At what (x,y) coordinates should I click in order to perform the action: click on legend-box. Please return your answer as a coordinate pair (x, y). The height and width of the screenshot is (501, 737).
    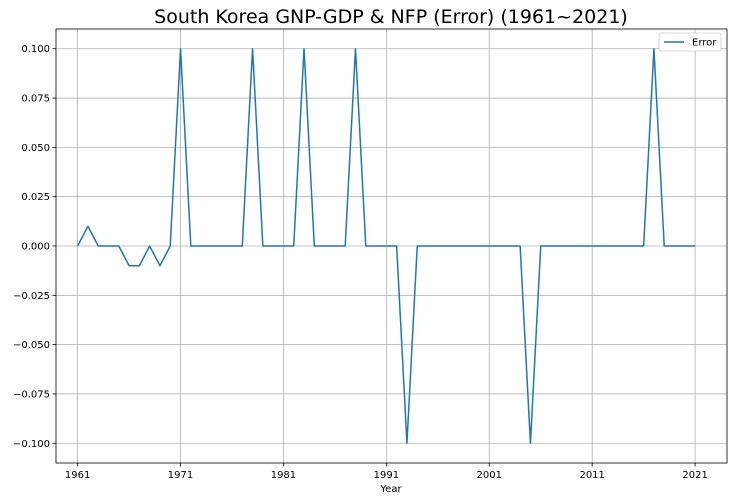
    Looking at the image, I should click on (690, 42).